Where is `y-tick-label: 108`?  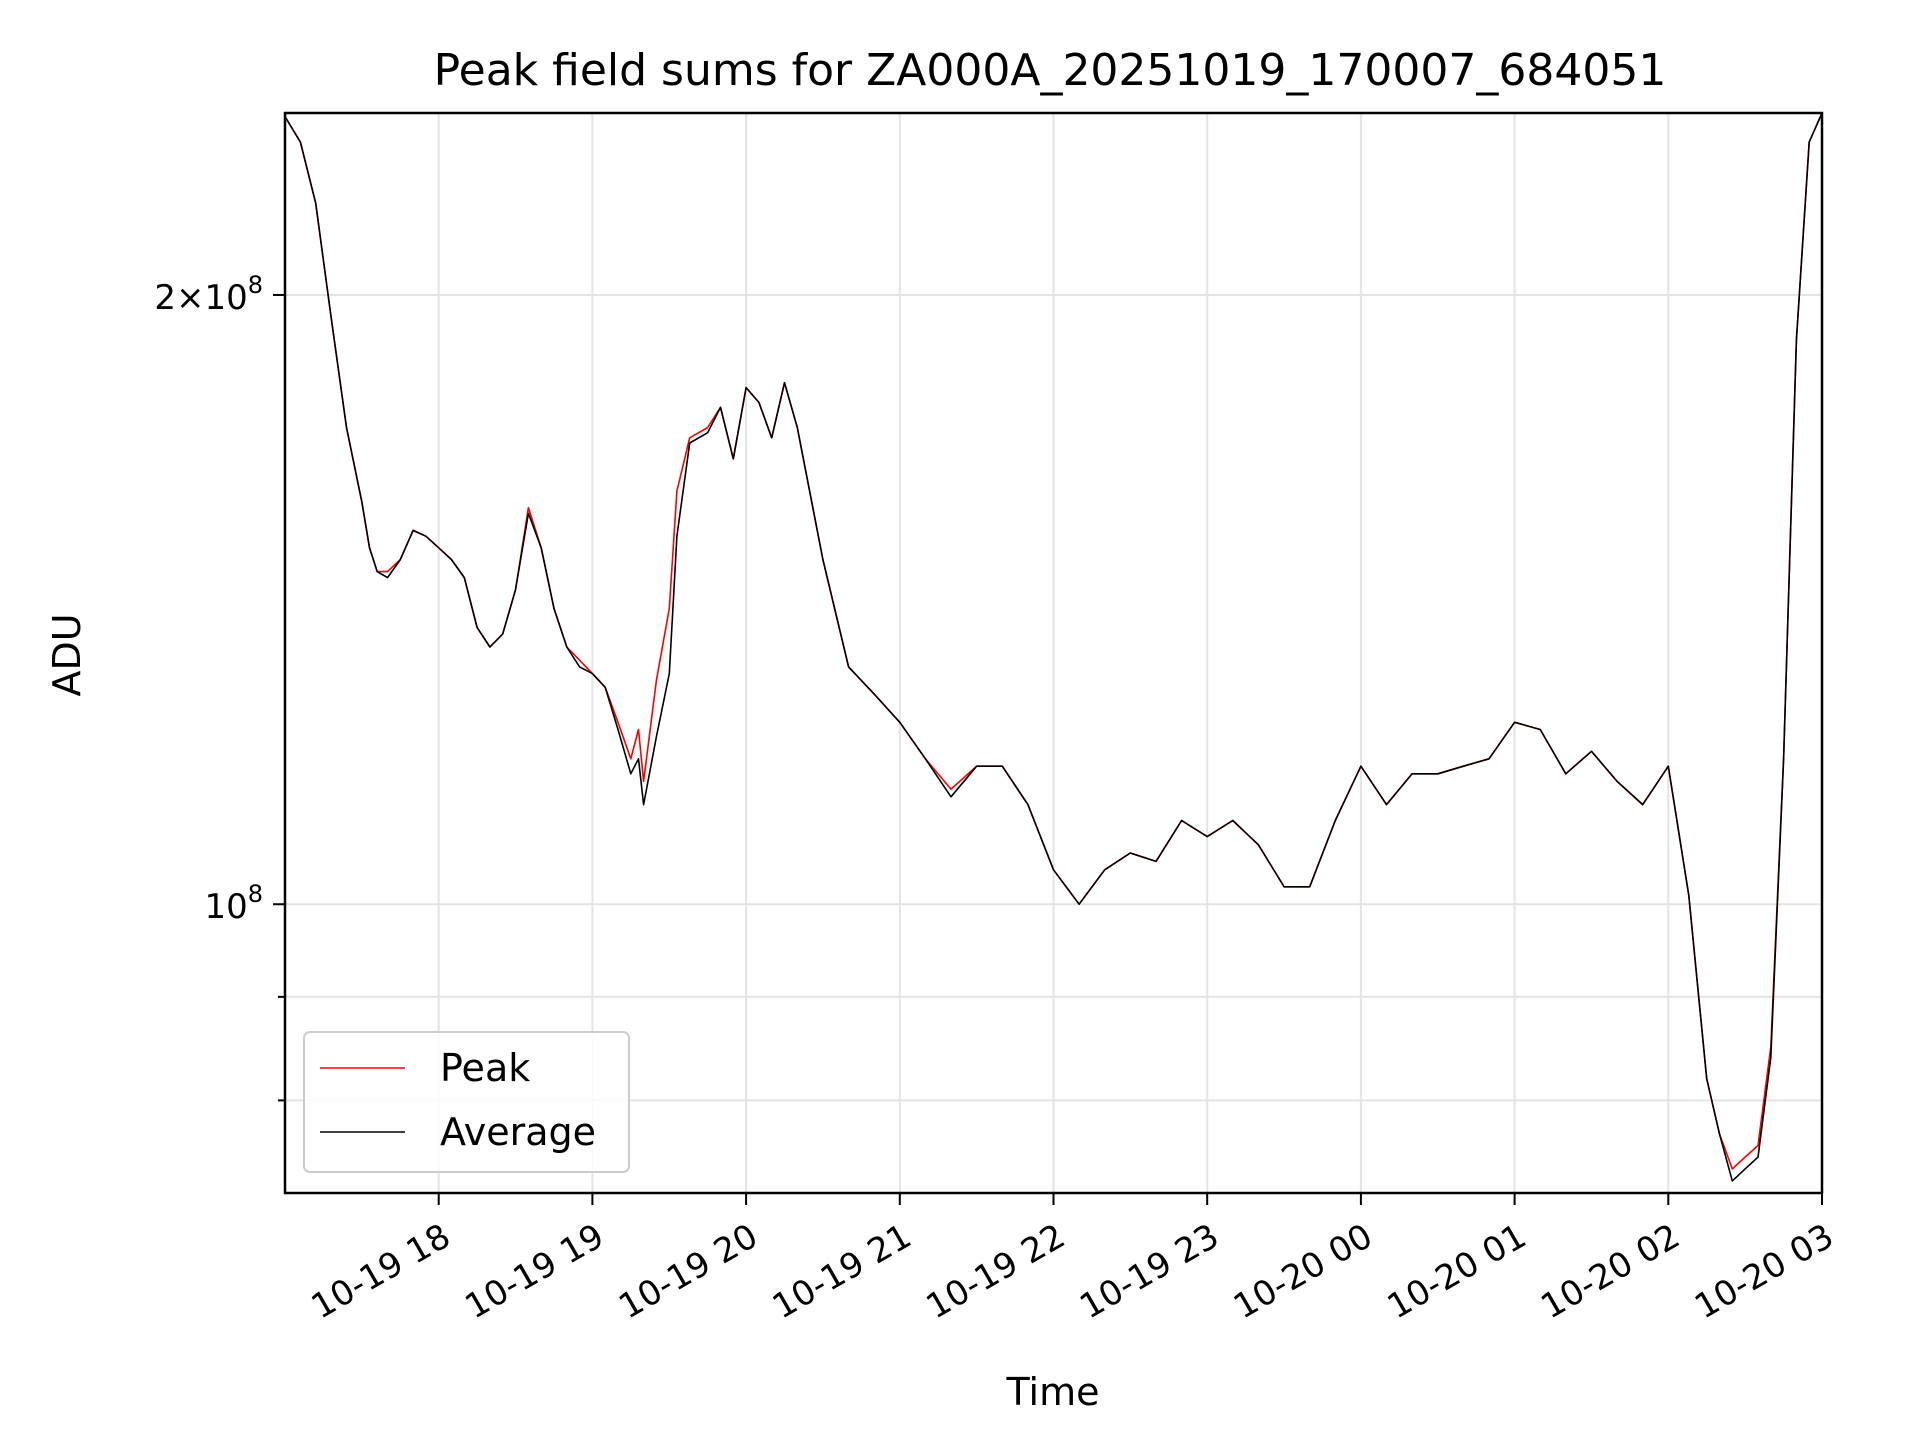
y-tick-label: 108 is located at coordinates (233, 903).